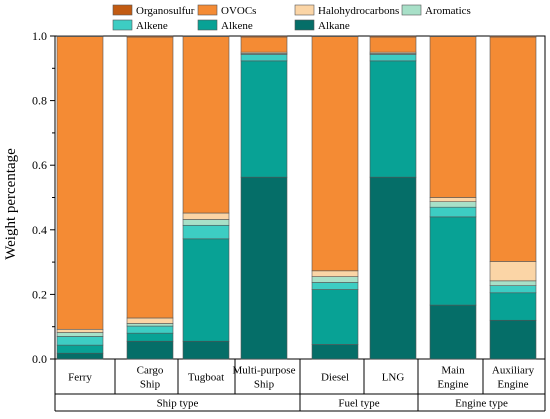 The width and height of the screenshot is (550, 419). Describe the element at coordinates (513, 149) in the screenshot. I see `bar-segment-ovocs-auxiliary-engine` at that location.